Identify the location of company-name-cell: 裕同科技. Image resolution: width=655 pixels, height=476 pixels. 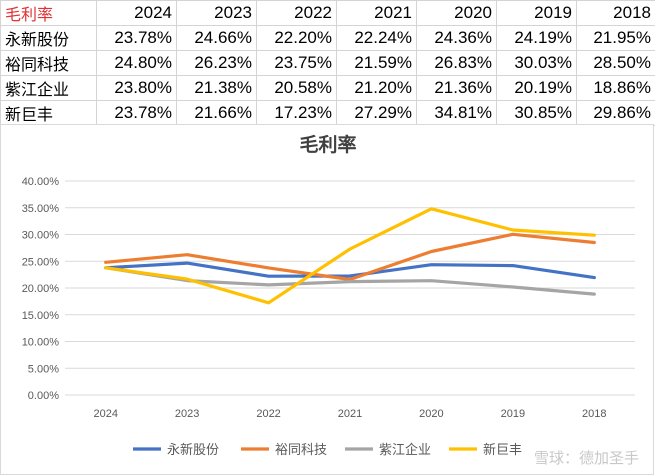
(48, 63).